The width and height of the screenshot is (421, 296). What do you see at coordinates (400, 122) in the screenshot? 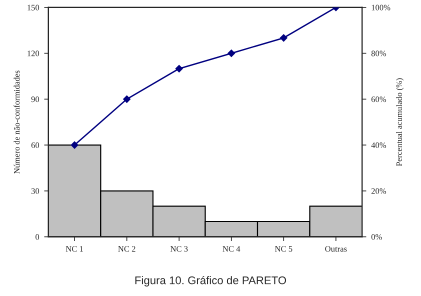
I see `y2-axis-title: Percentual acumulado (%)` at bounding box center [400, 122].